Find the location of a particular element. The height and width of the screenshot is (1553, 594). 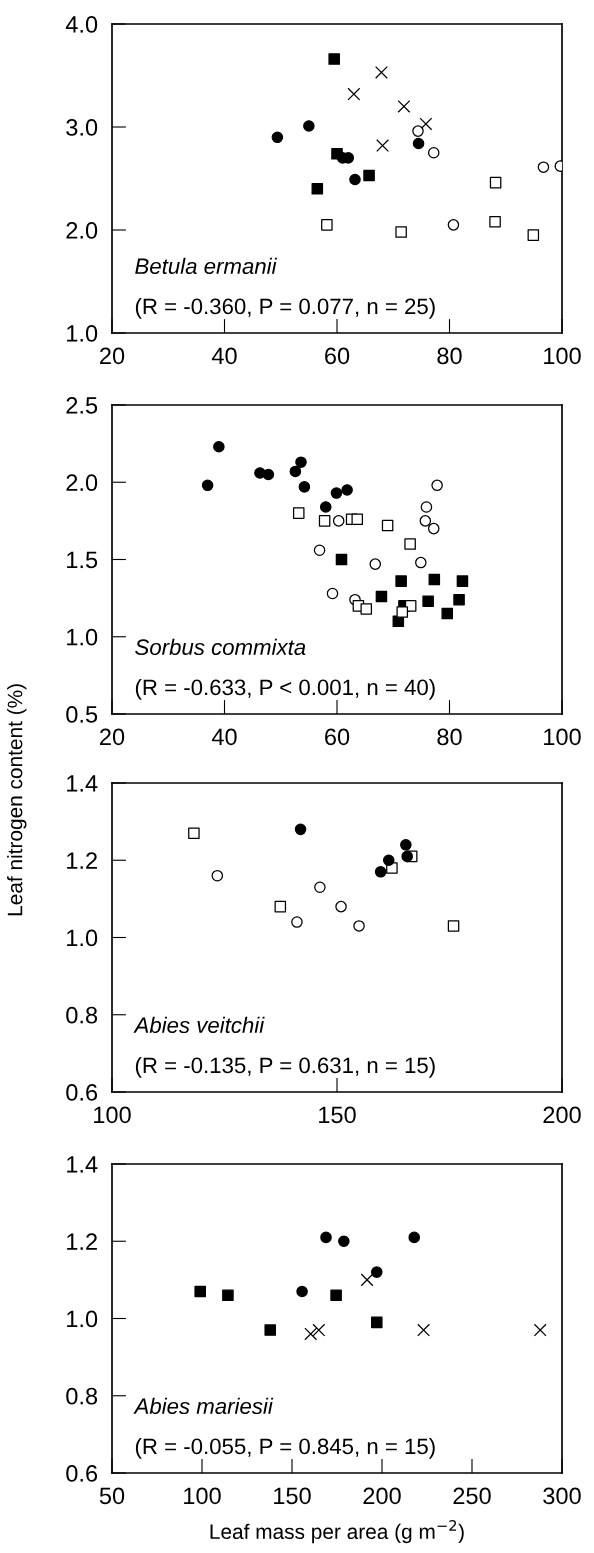

x-axis-title: Leaf mass per area (g m$^{−2}$) is located at coordinates (337, 1532).